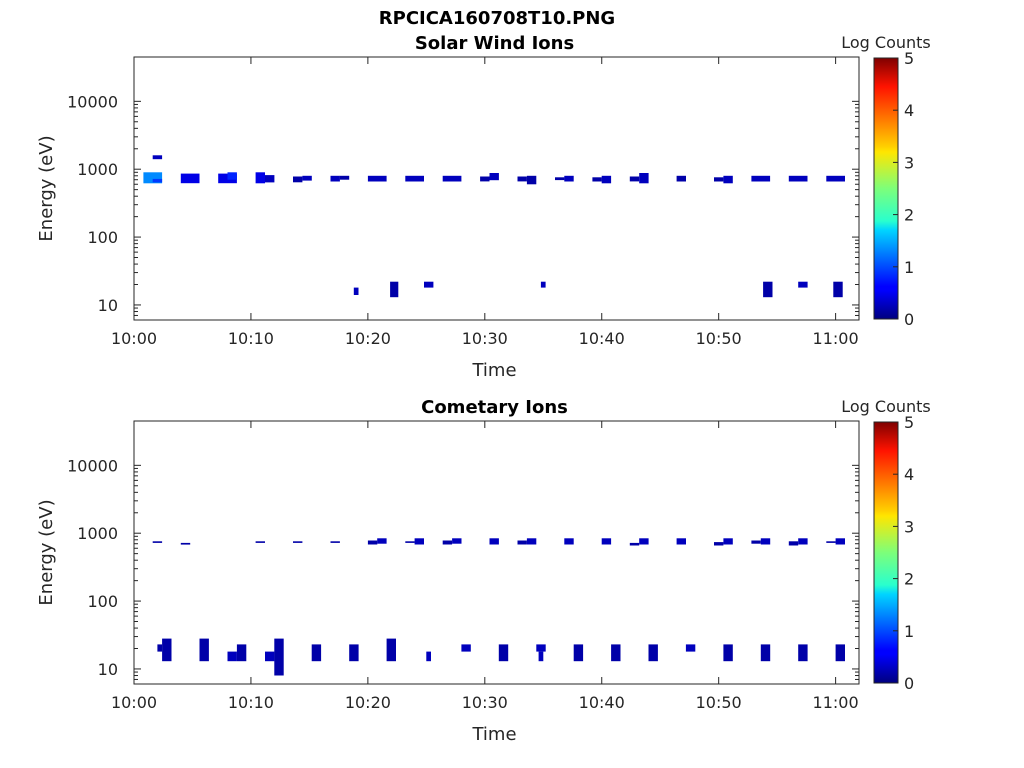 This screenshot has height=768, width=1024. Describe the element at coordinates (494, 226) in the screenshot. I see `heatmap-cells` at that location.